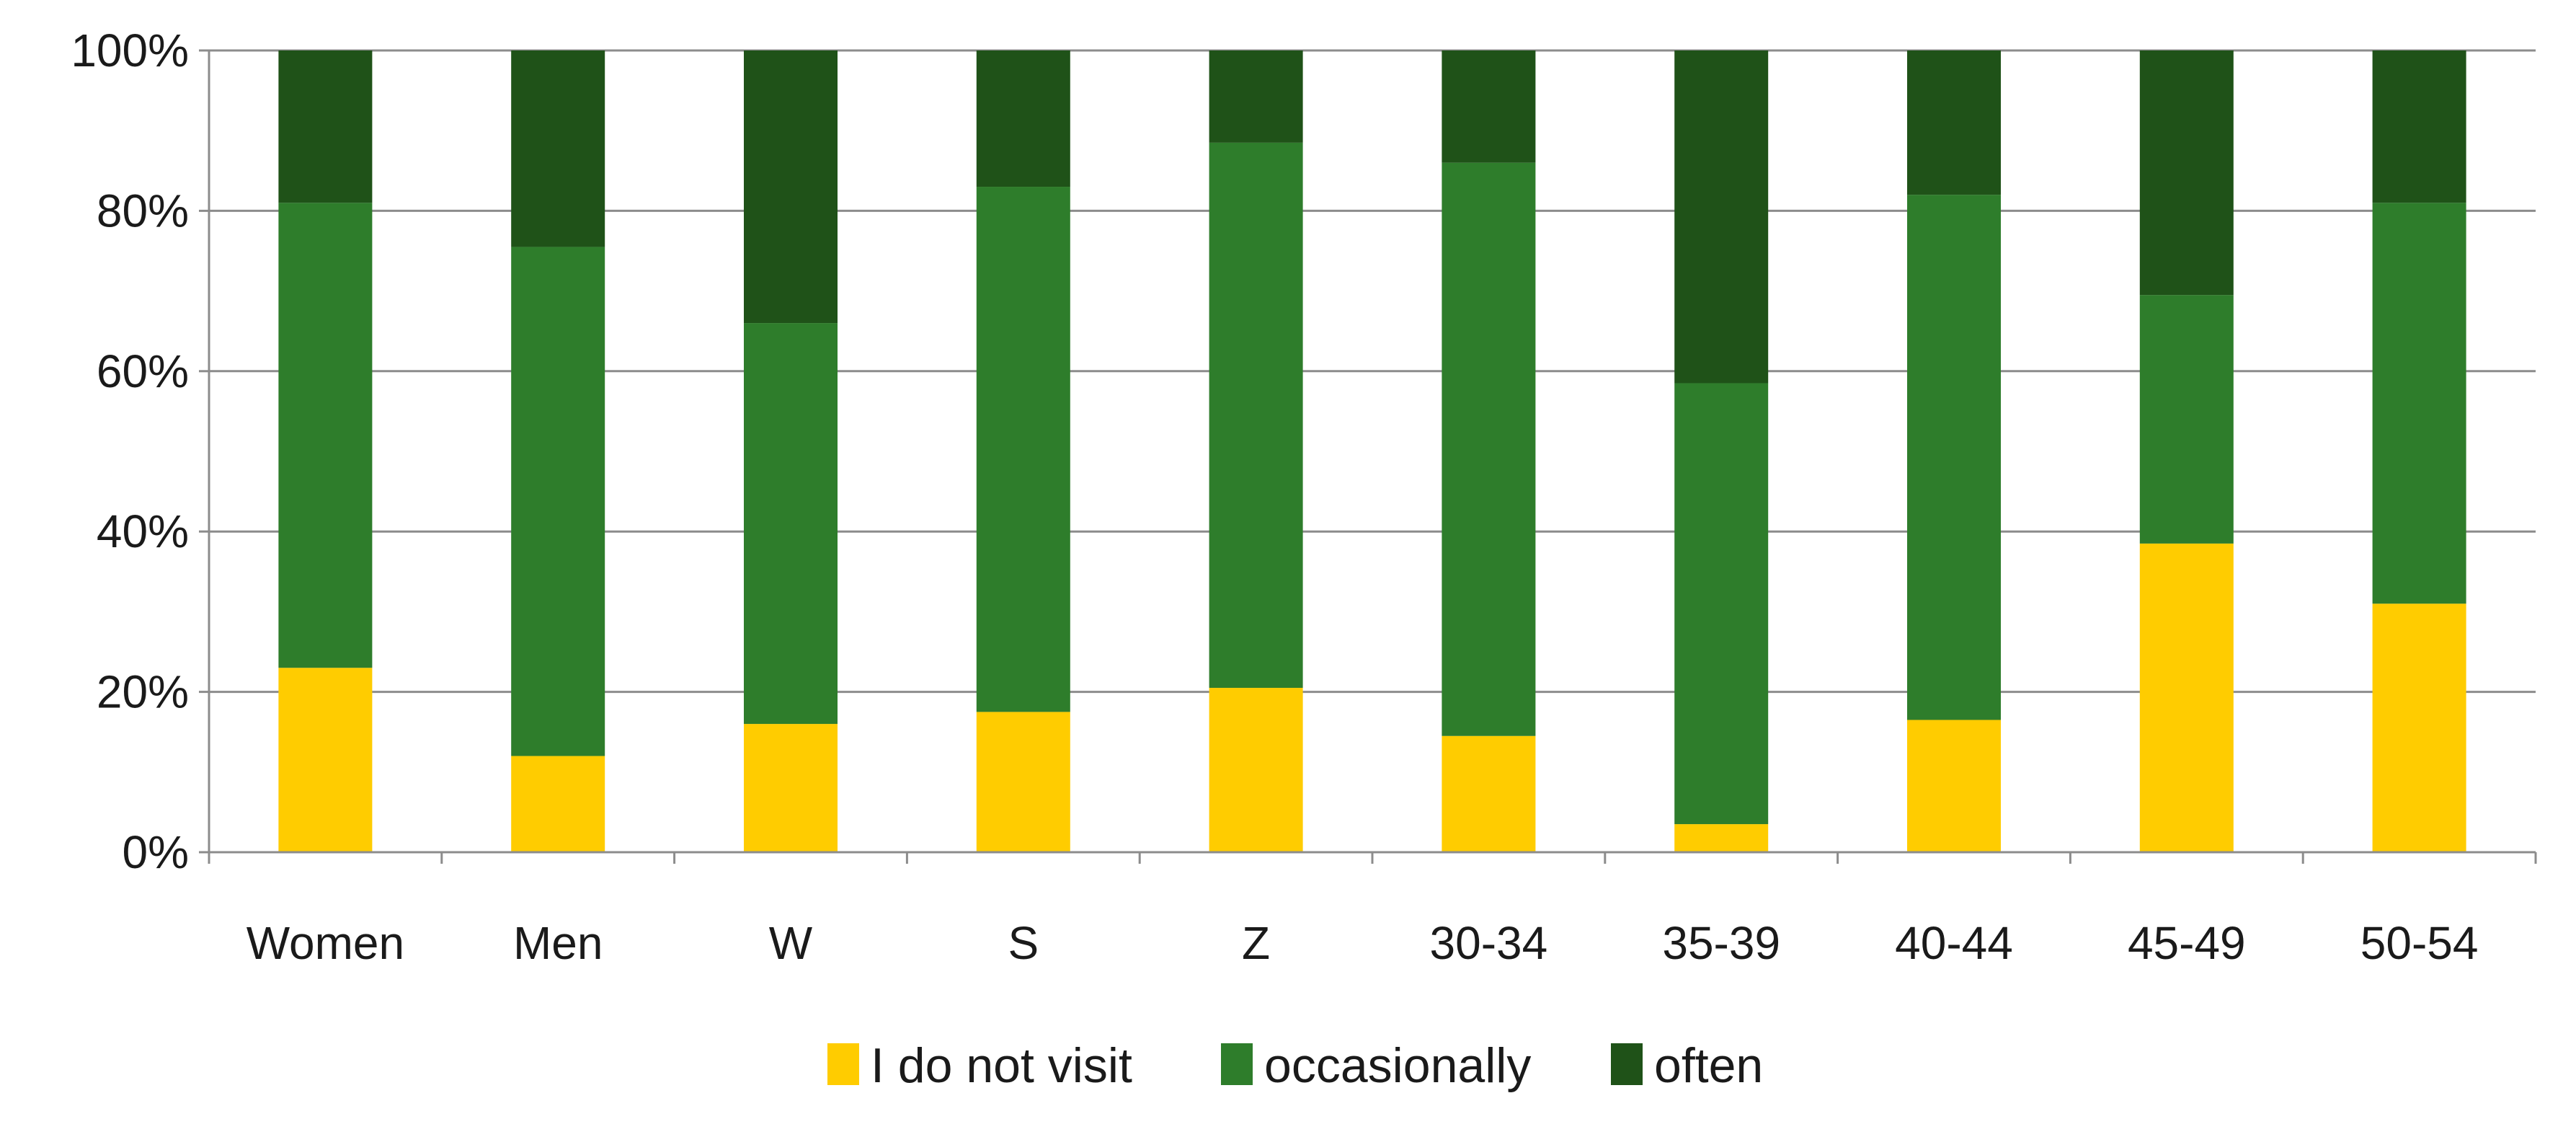  What do you see at coordinates (325, 943) in the screenshot?
I see `x-tick-label: Women` at bounding box center [325, 943].